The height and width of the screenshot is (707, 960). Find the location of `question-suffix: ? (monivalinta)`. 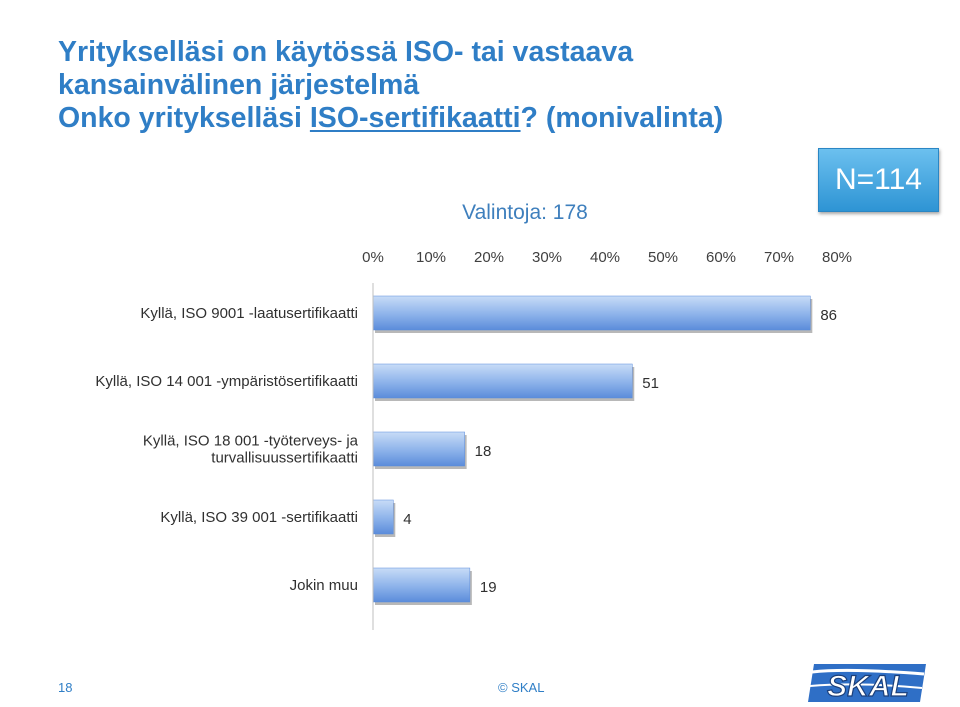

question-suffix: ? (monivalinta) is located at coordinates (622, 118).